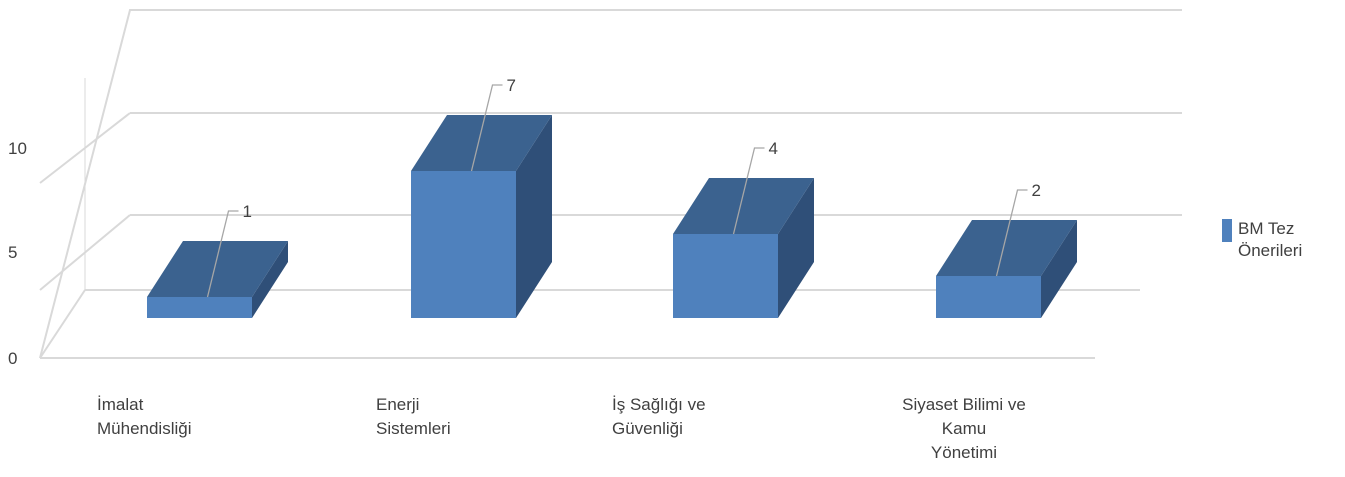  I want to click on x-tick-label: İmalat, so click(120, 404).